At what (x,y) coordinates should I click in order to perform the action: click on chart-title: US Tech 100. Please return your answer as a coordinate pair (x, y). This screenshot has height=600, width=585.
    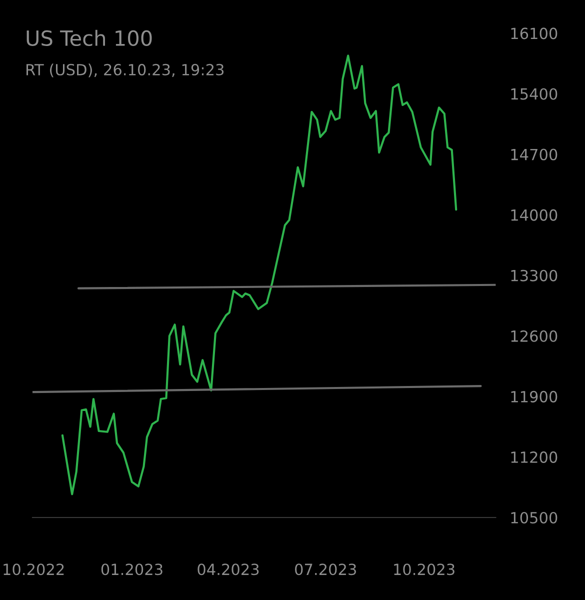
    Looking at the image, I should click on (89, 38).